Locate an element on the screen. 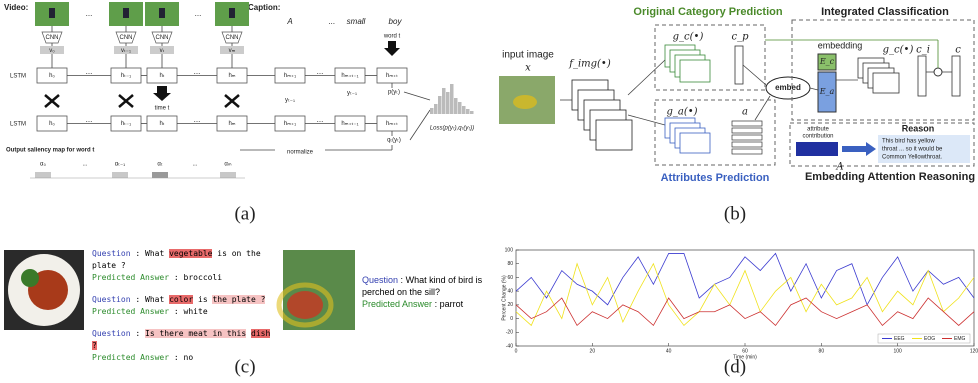 Image resolution: width=978 pixels, height=383 pixels. hl-light: the plate ? is located at coordinates (239, 299).